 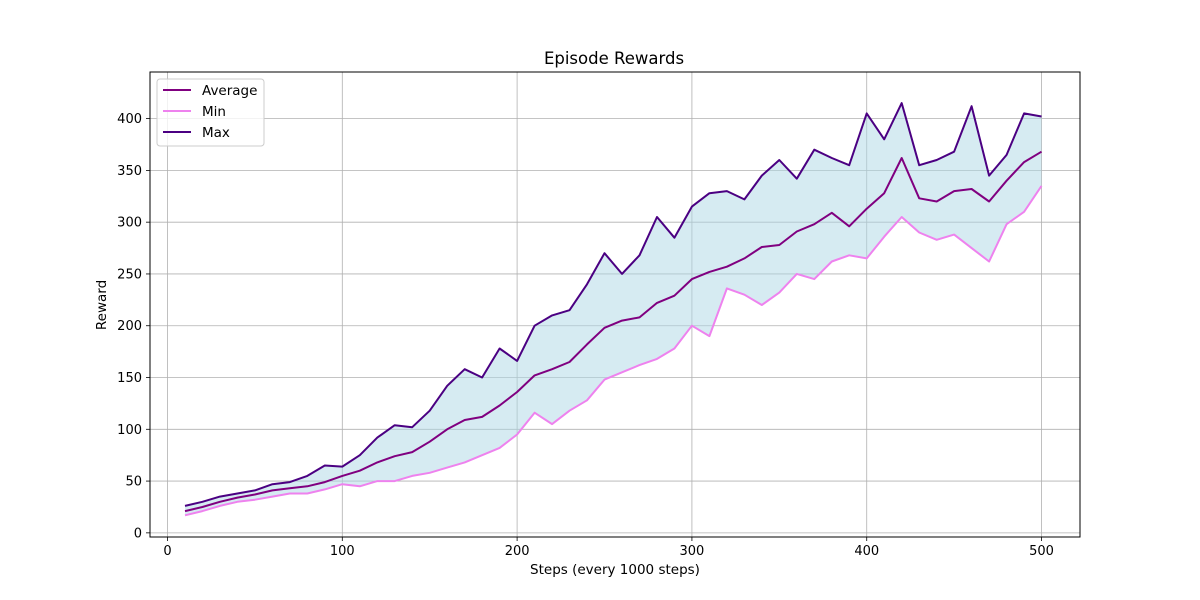 What do you see at coordinates (129, 119) in the screenshot?
I see `y-tick-label: 400` at bounding box center [129, 119].